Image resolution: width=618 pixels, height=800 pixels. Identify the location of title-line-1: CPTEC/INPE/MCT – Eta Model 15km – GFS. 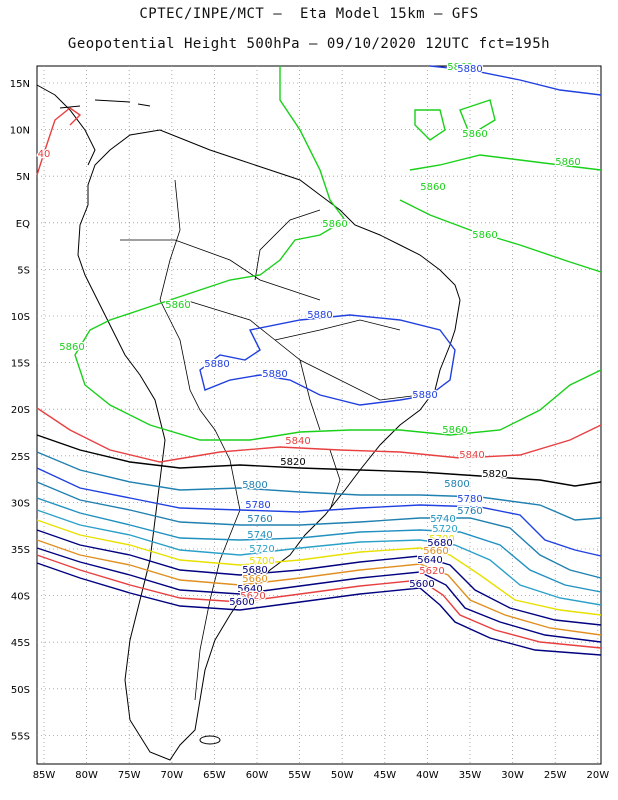
(309, 14).